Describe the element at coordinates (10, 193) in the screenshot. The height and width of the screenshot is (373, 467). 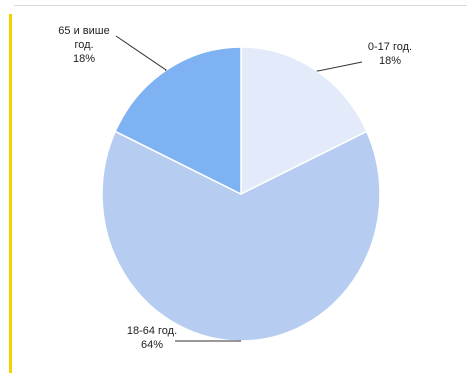
I see `accent-bar` at that location.